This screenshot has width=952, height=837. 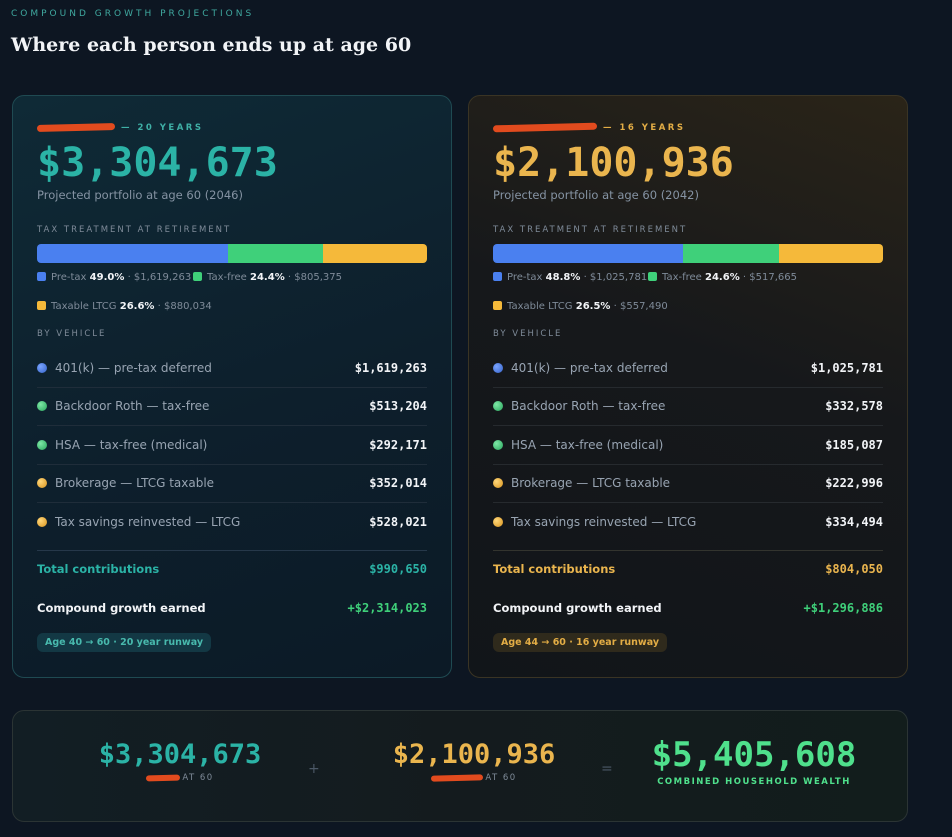 I want to click on person2-legend-pretax: Pre-tax 48.8% · $1,025,781, so click(x=570, y=277).